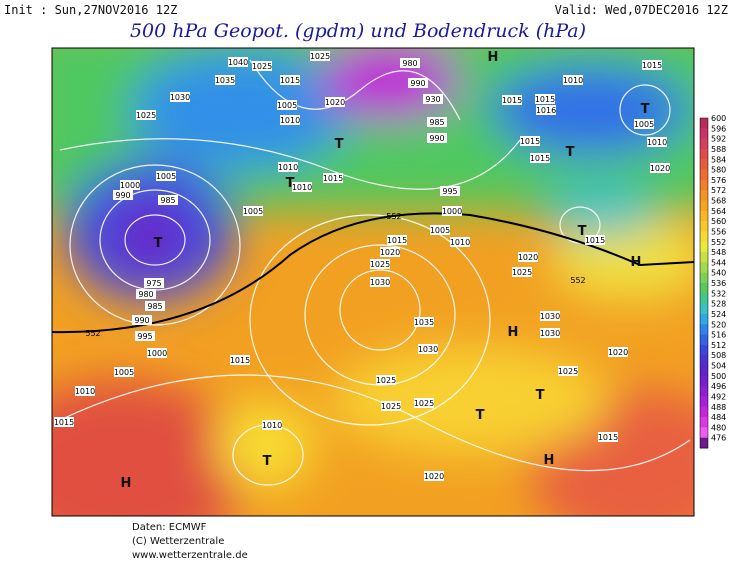 This screenshot has height=565, width=732. Describe the element at coordinates (718, 190) in the screenshot. I see `legend-label: 572` at that location.